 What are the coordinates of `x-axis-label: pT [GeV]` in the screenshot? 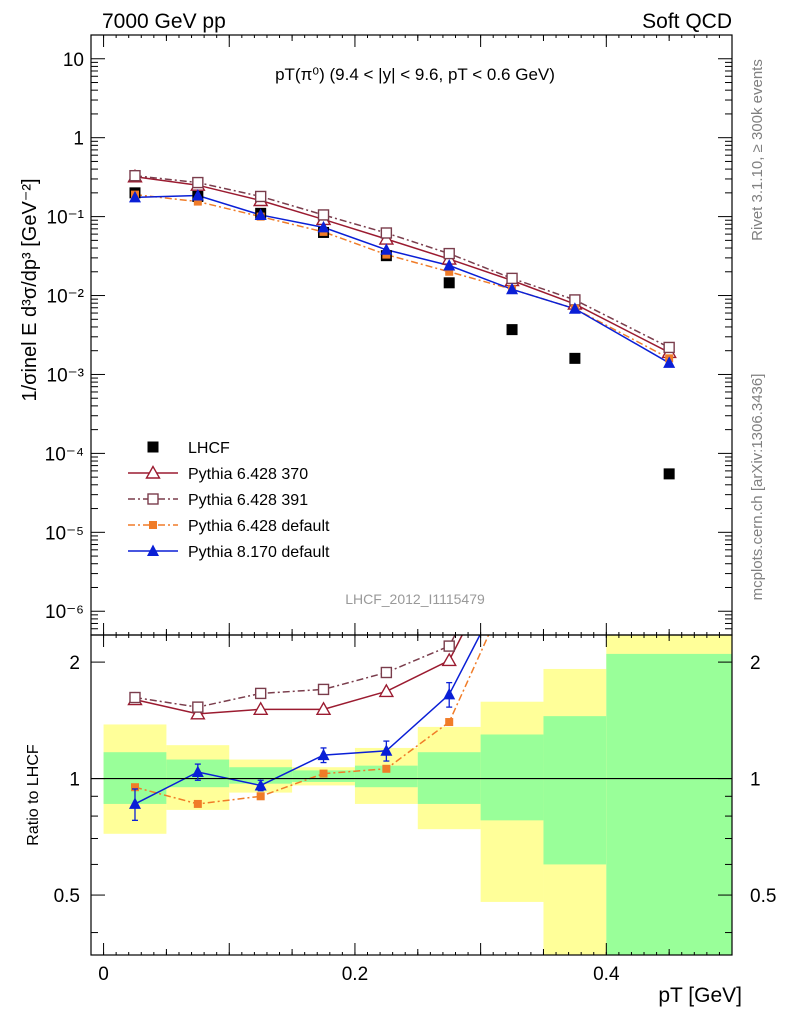 It's located at (700, 995).